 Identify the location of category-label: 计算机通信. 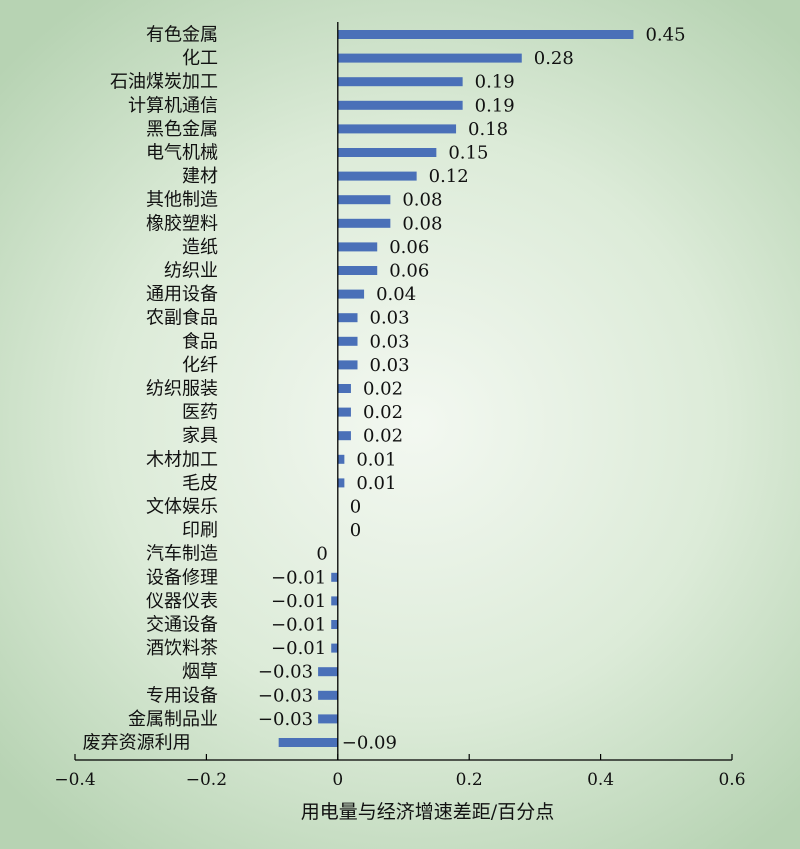
(173, 105).